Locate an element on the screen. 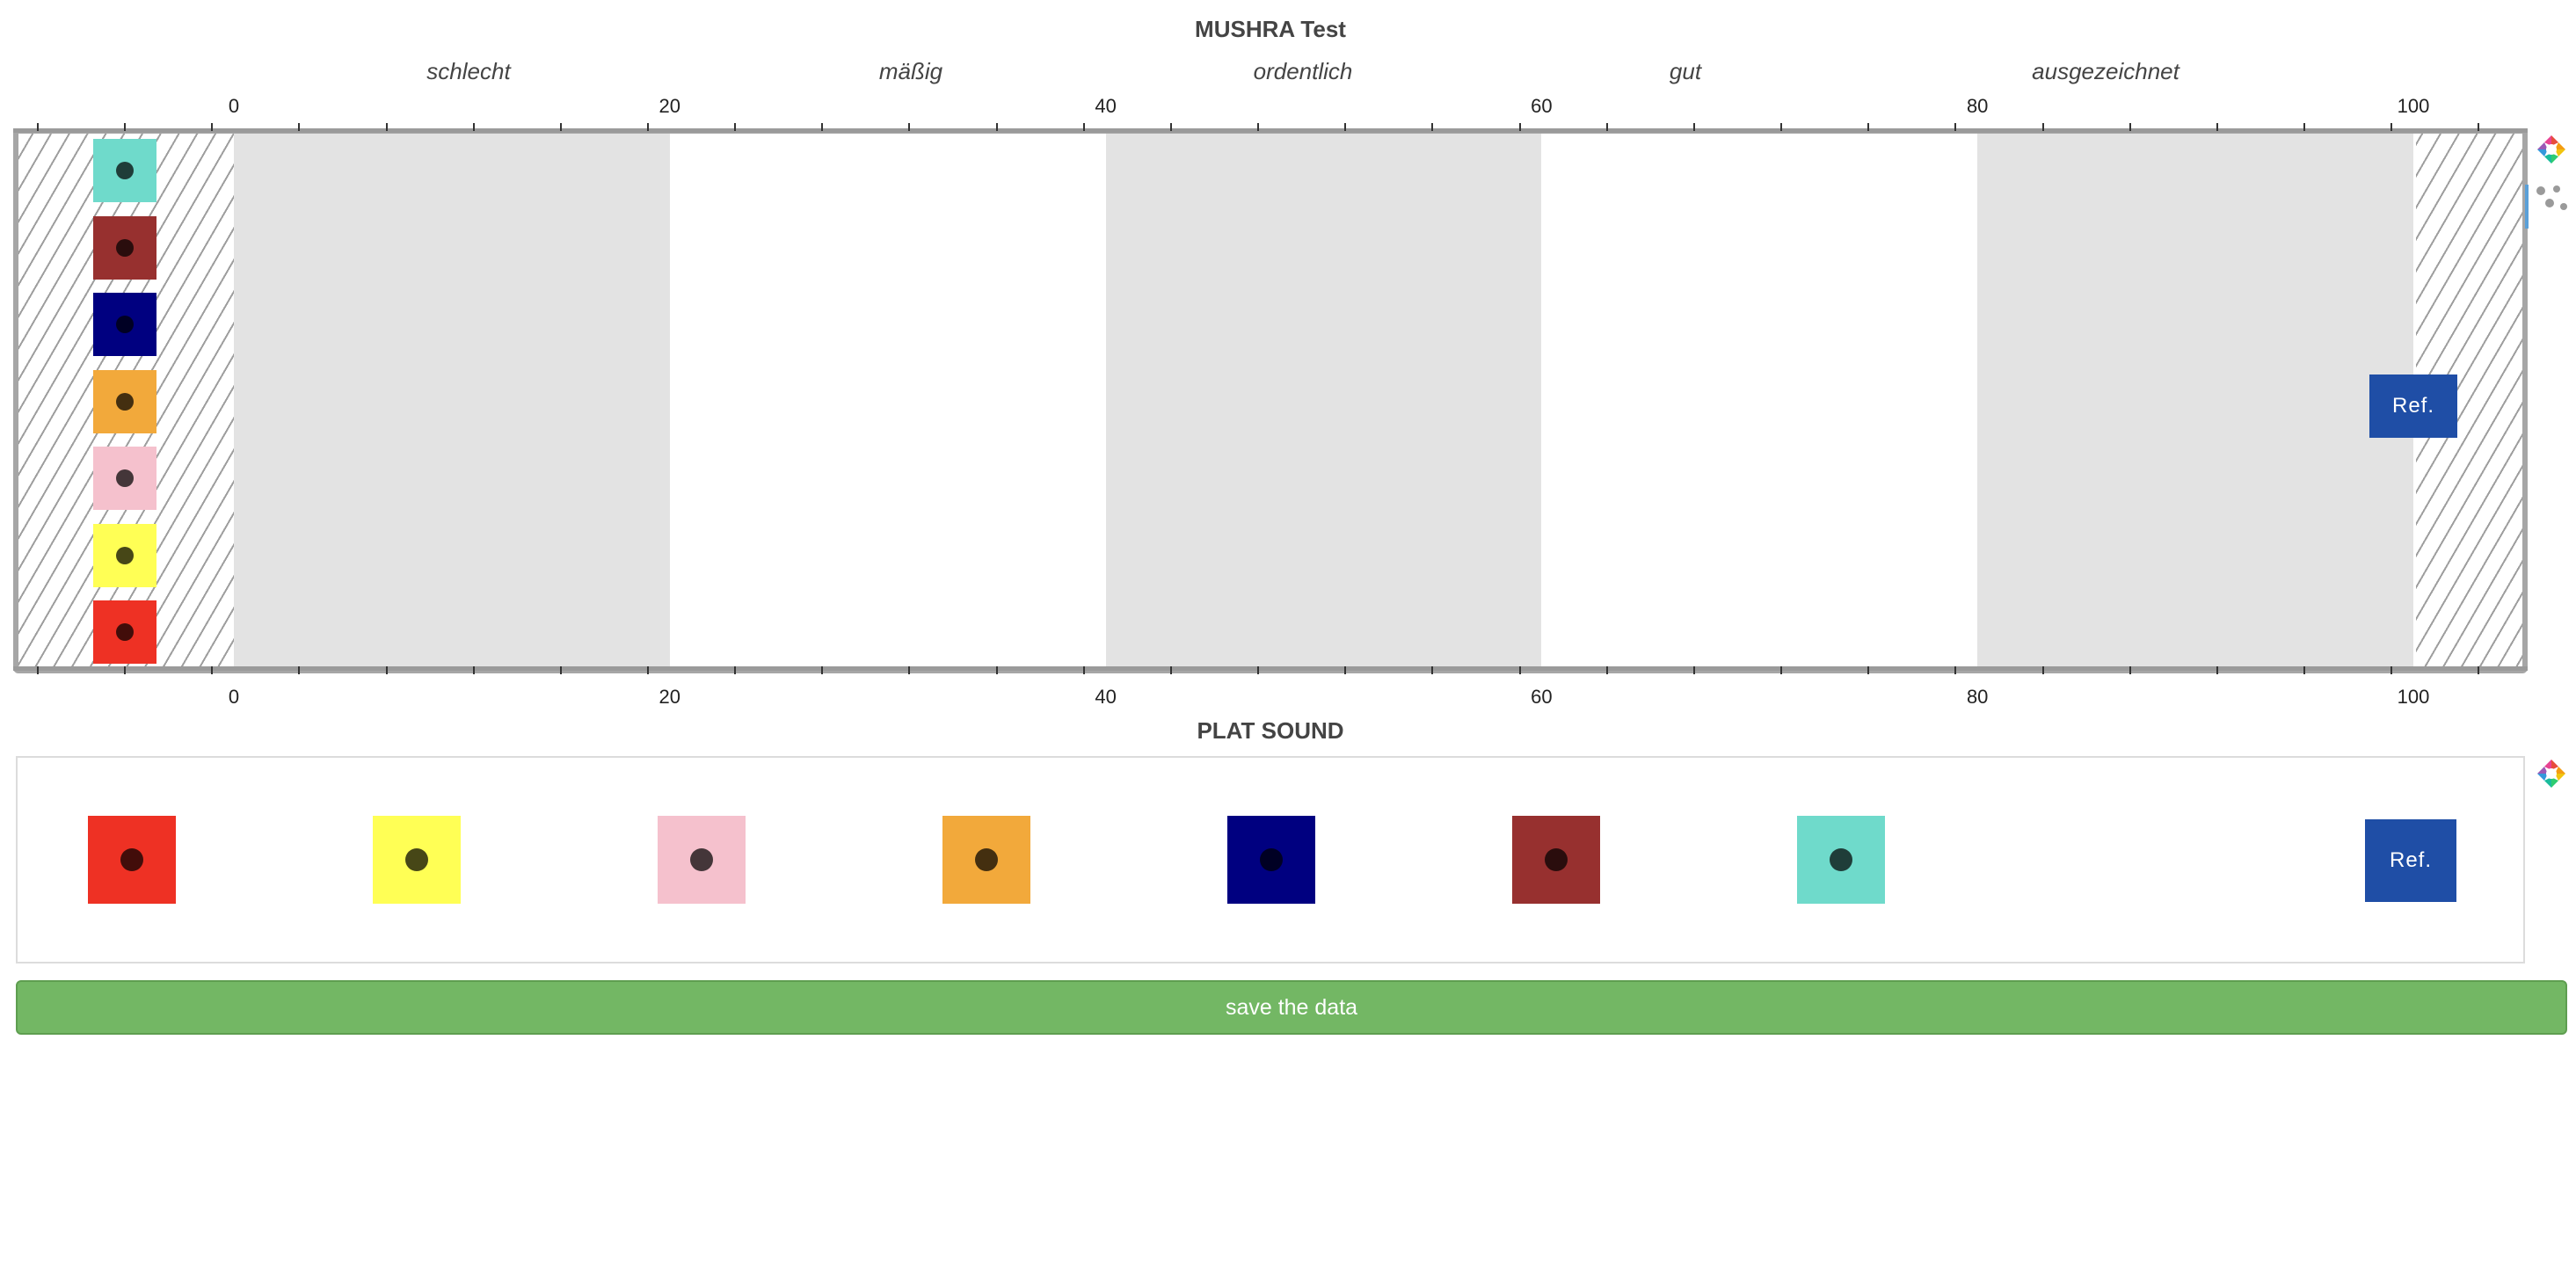 The image size is (2576, 1287). plat-sound-title: PLAT SOUND is located at coordinates (1270, 730).